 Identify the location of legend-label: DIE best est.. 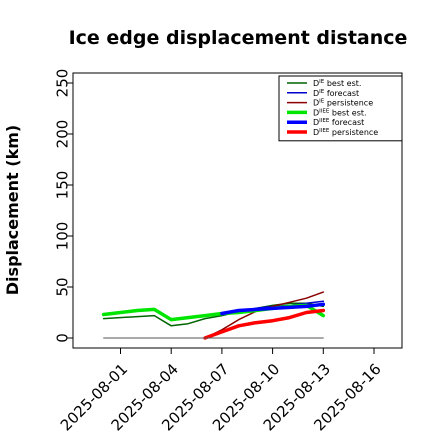
(337, 83).